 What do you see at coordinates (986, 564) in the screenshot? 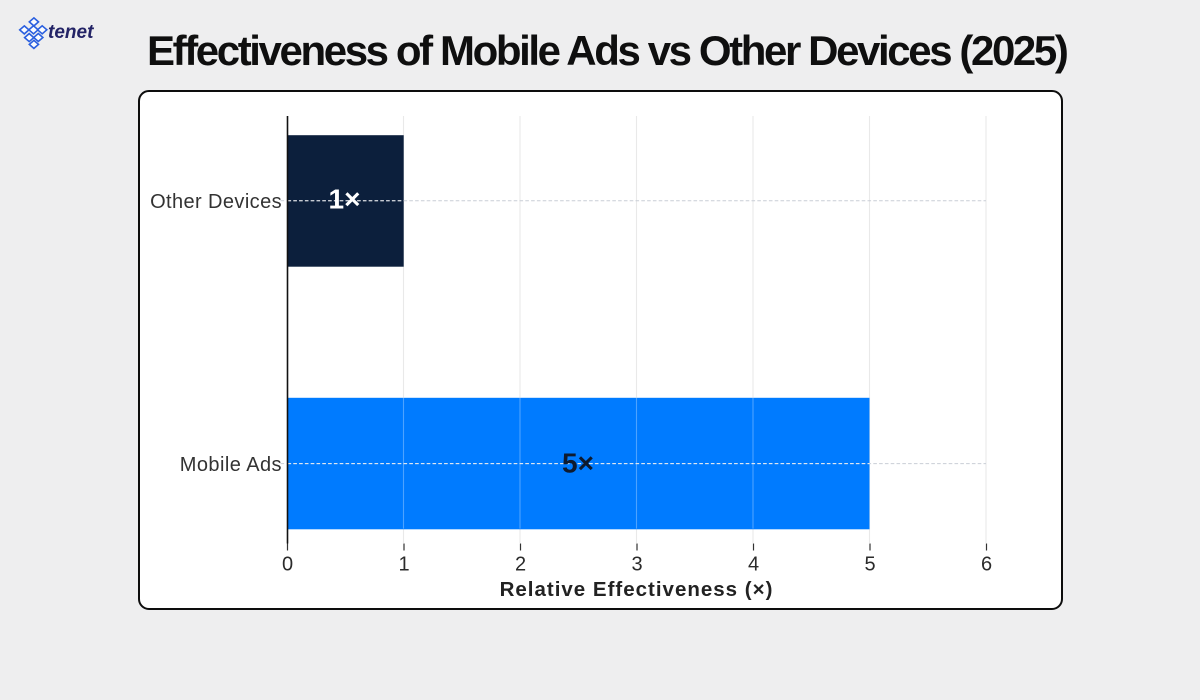
I see `svg-text: 6` at bounding box center [986, 564].